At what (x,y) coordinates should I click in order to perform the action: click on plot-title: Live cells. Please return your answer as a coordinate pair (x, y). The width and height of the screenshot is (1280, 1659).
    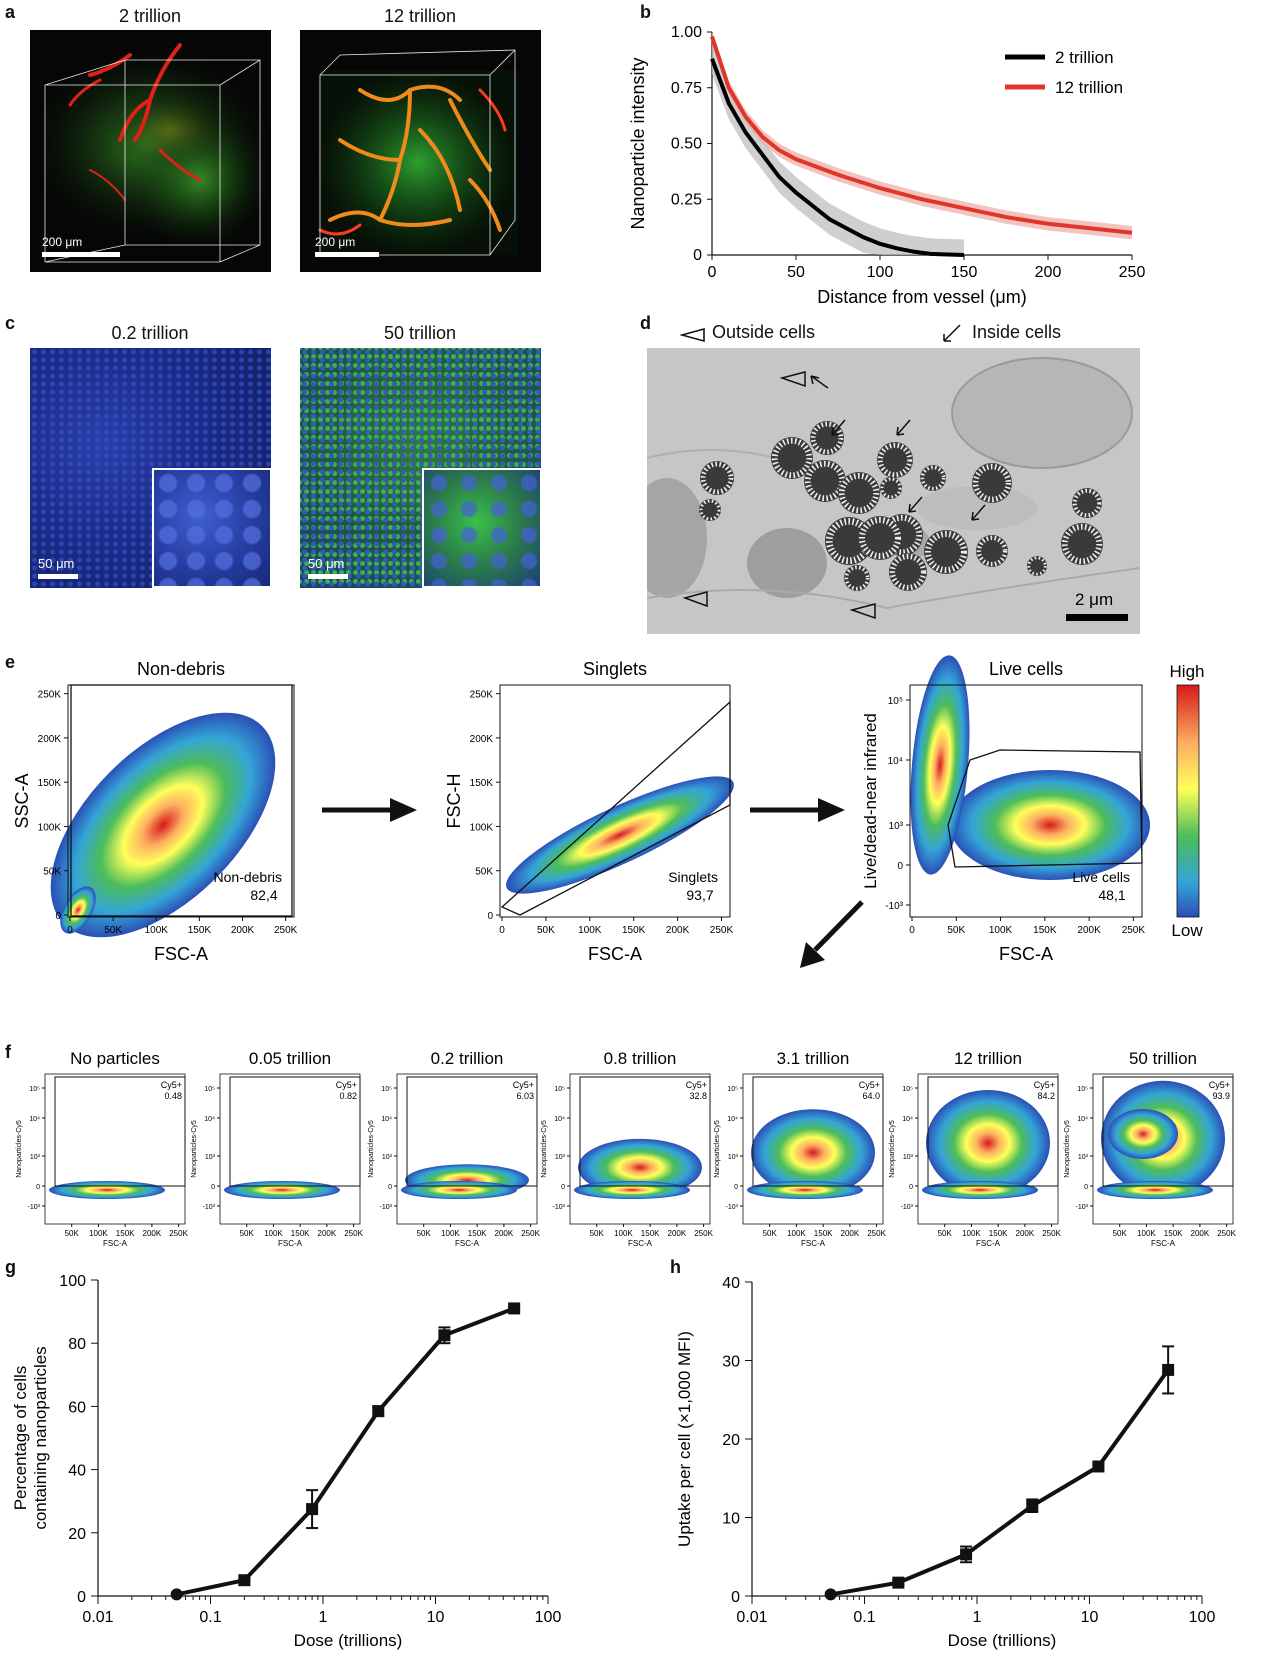
    Looking at the image, I should click on (1026, 669).